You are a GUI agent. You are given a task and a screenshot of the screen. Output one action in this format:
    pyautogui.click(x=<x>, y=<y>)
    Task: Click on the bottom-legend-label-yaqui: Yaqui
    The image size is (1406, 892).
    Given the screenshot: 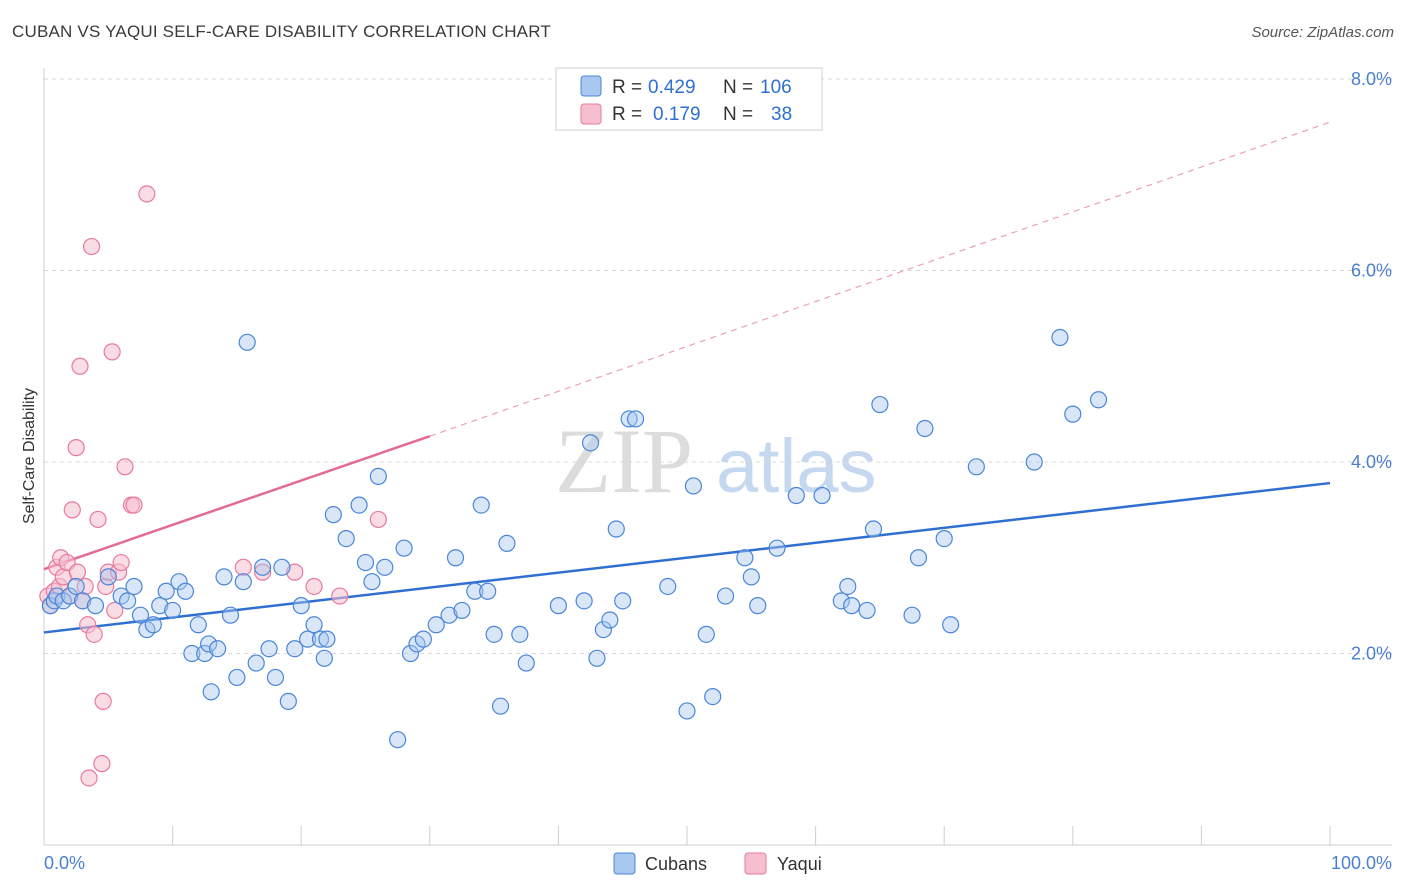 What is the action you would take?
    pyautogui.click(x=799, y=864)
    